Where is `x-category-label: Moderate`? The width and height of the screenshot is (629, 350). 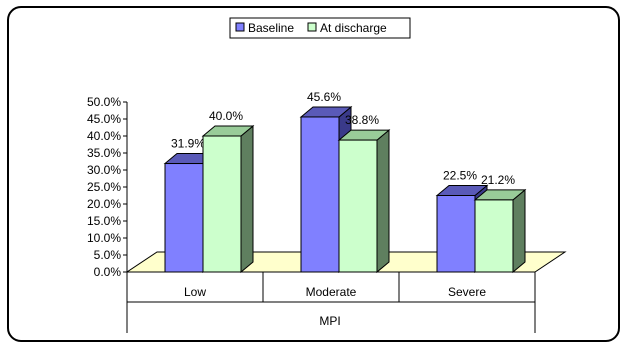 x-category-label: Moderate is located at coordinates (331, 292).